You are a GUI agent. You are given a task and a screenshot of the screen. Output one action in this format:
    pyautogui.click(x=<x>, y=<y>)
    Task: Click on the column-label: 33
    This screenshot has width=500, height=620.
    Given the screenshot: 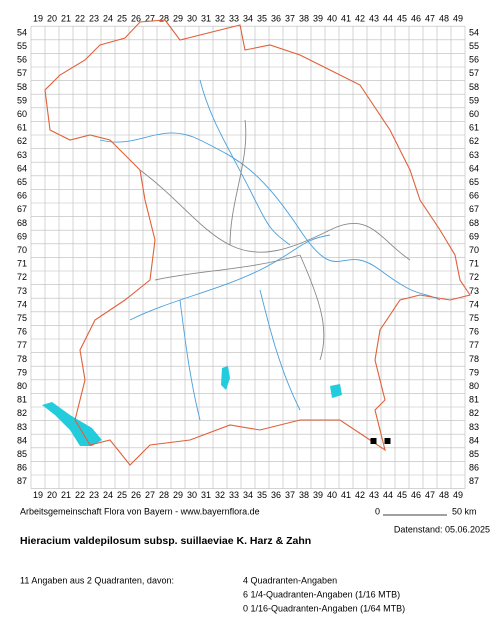 What is the action you would take?
    pyautogui.click(x=234, y=495)
    